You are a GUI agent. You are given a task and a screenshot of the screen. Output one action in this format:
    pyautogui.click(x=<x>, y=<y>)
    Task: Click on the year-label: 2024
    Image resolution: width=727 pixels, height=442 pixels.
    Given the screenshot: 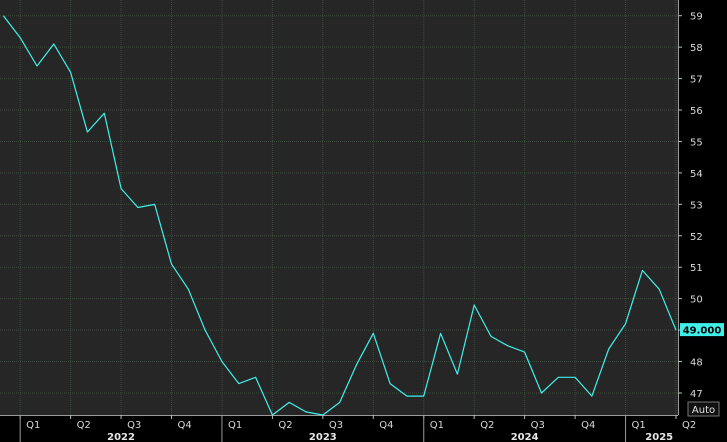 What is the action you would take?
    pyautogui.click(x=525, y=437)
    